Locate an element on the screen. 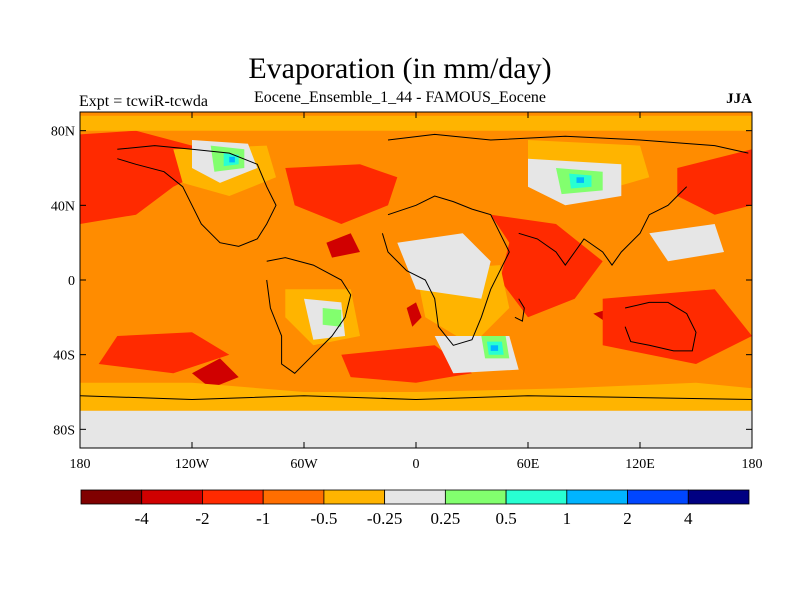 The image size is (800, 600). colorbar-label: 0.5 is located at coordinates (505, 518).